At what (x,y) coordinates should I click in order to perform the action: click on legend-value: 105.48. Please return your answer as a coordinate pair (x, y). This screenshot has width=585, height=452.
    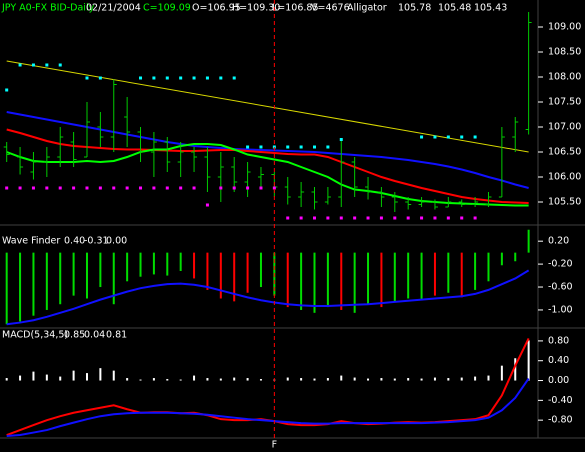
    Looking at the image, I should click on (454, 8).